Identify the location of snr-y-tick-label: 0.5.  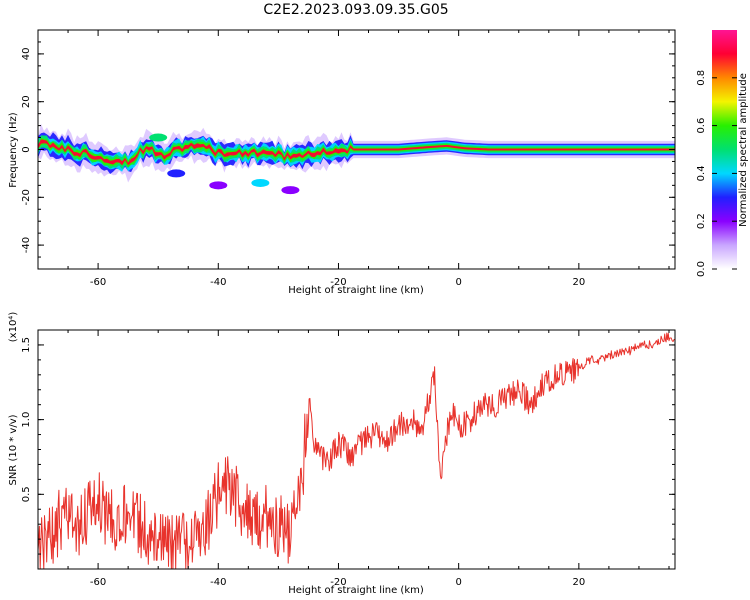
(26, 494).